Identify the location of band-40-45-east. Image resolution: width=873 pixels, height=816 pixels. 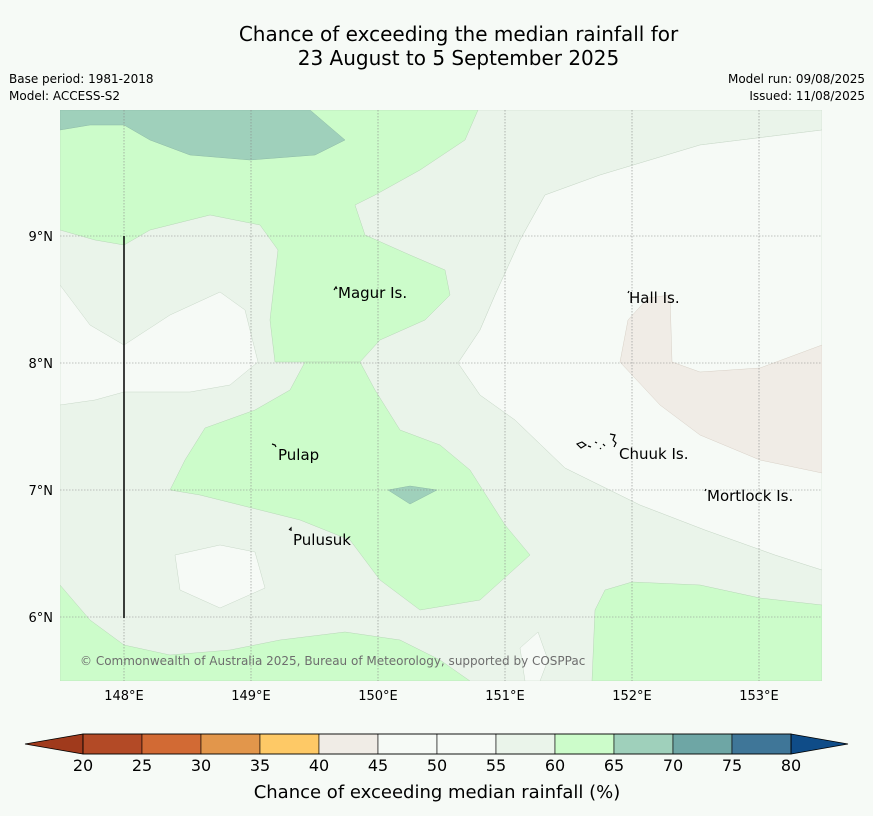
(720, 384).